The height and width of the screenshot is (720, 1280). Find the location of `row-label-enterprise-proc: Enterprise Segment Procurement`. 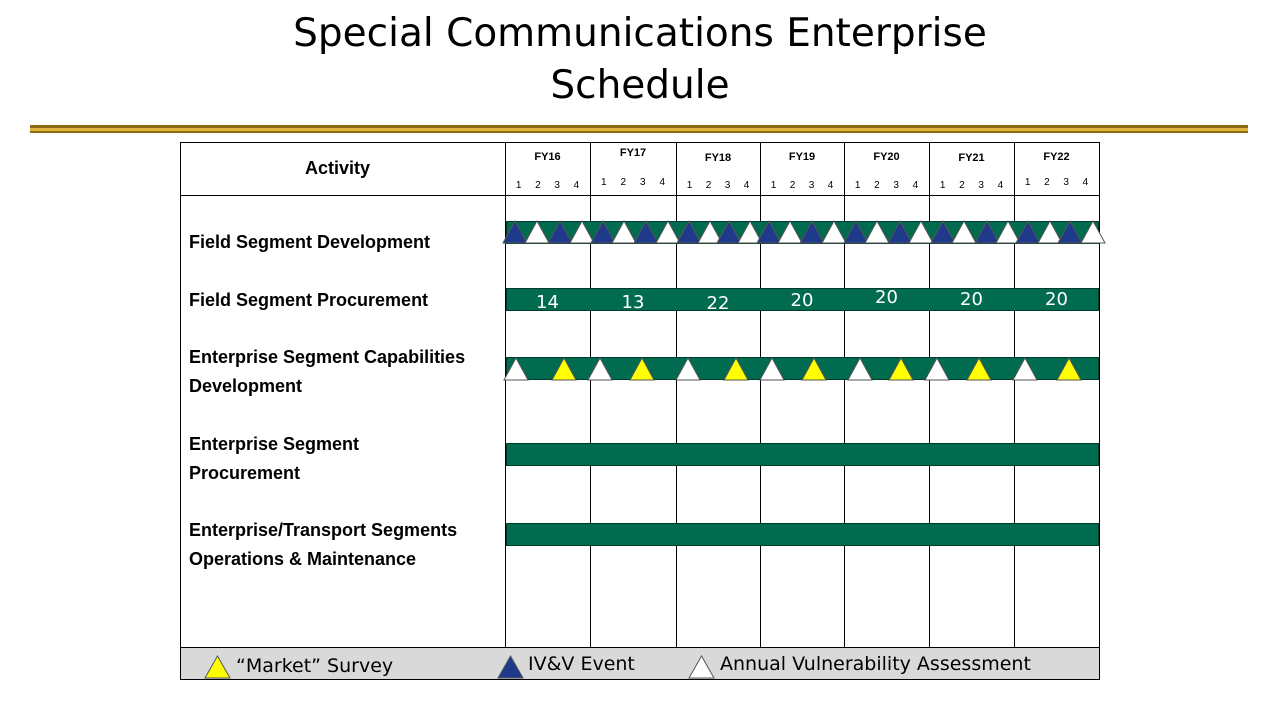

row-label-enterprise-proc: Enterprise Segment Procurement is located at coordinates (274, 458).